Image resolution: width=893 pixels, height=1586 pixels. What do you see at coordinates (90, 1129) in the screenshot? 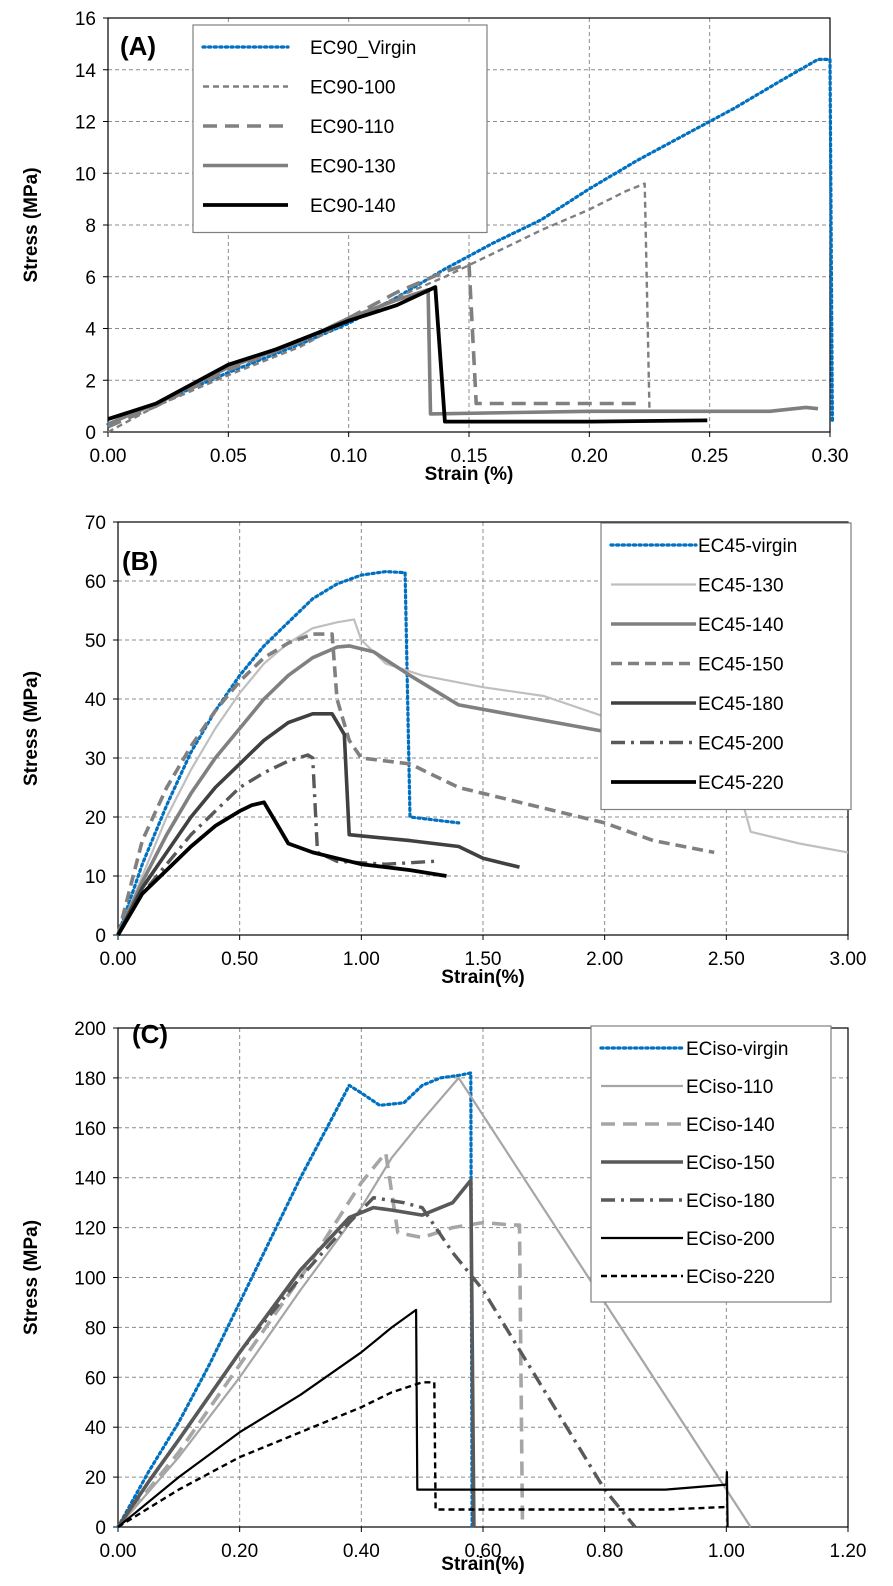
I see `y-tick-label: 160` at bounding box center [90, 1129].